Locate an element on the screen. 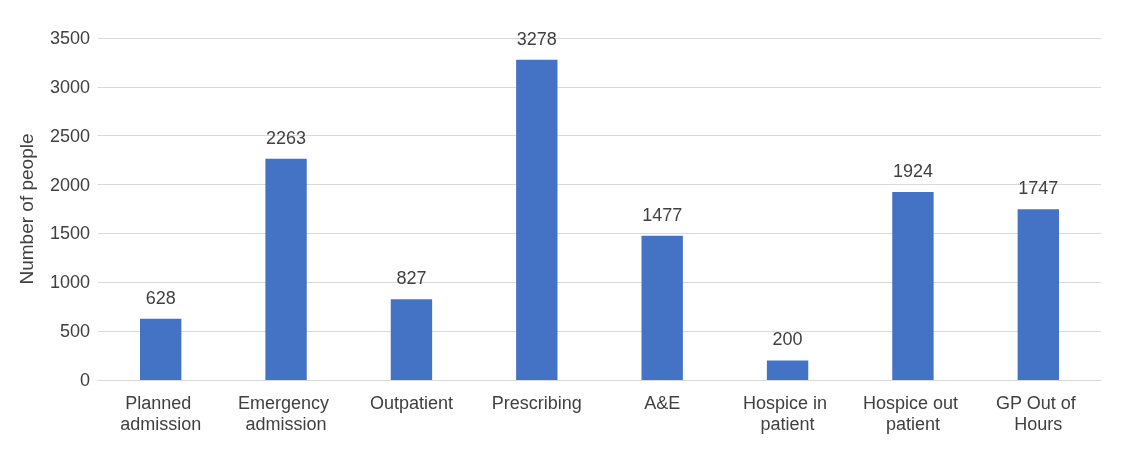 Image resolution: width=1129 pixels, height=450 pixels. x-tick-label: GP Out of Hours is located at coordinates (1038, 413).